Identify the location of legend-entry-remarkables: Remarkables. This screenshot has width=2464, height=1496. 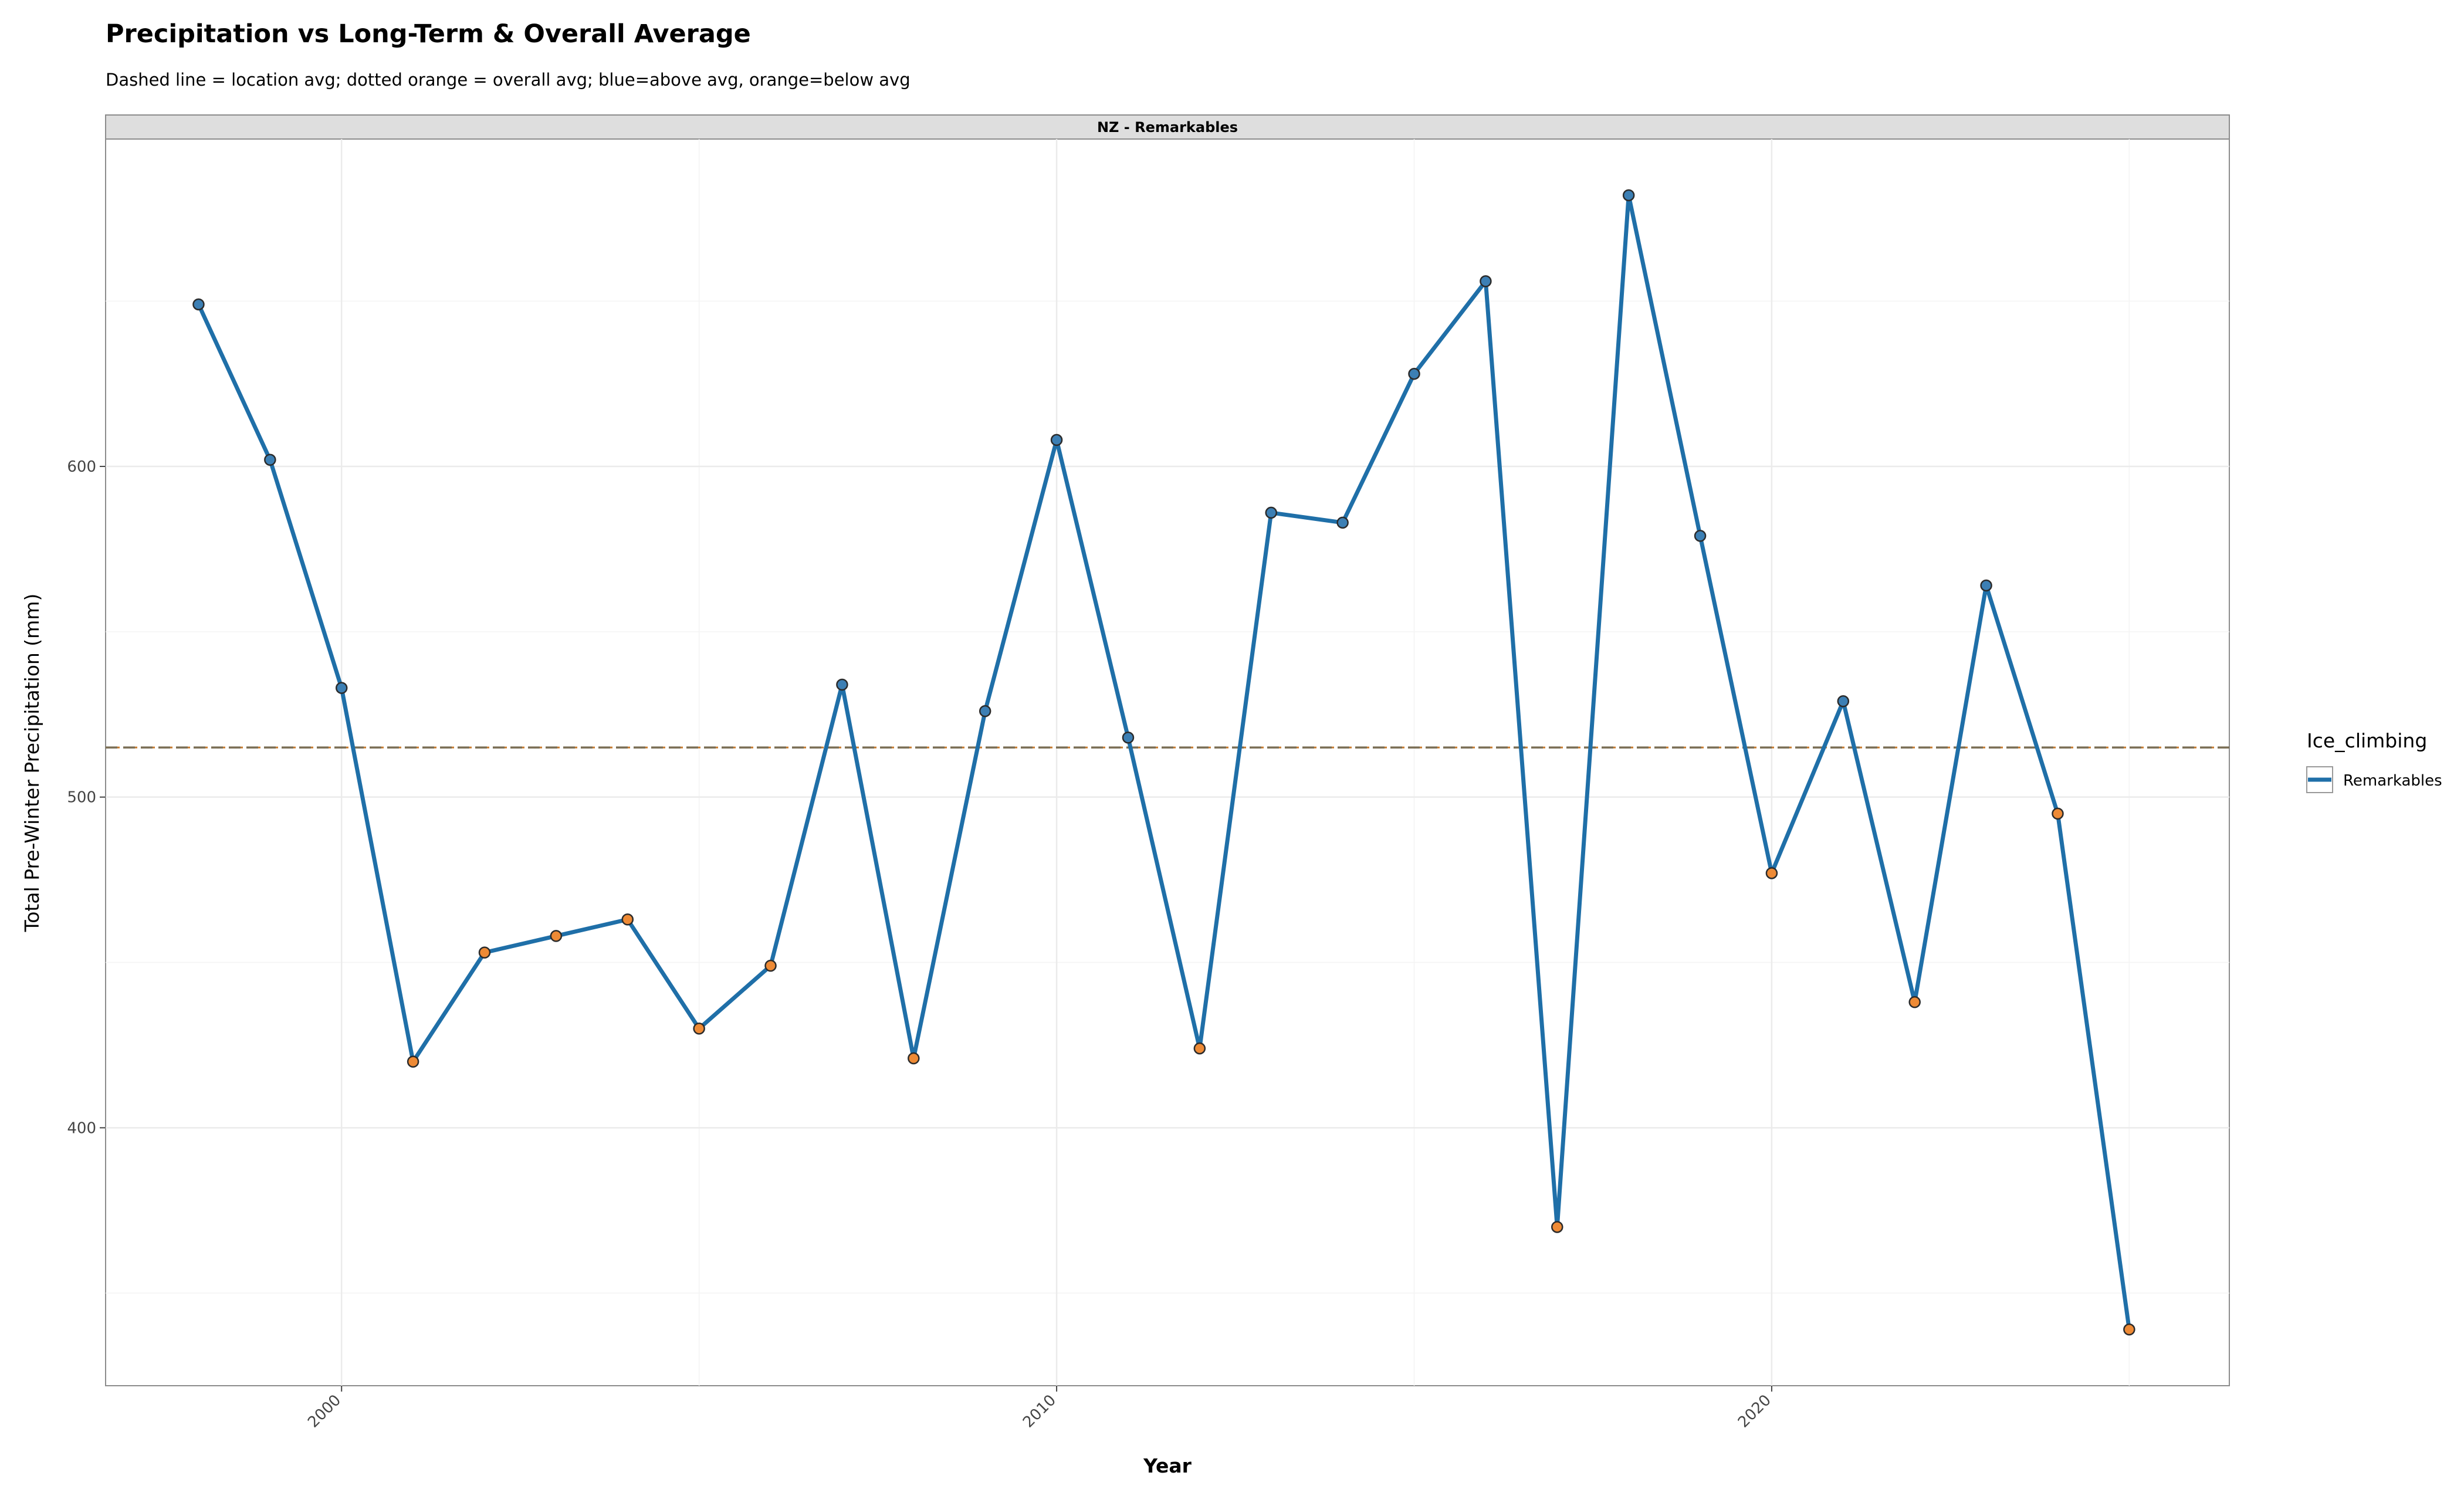
(2392, 781).